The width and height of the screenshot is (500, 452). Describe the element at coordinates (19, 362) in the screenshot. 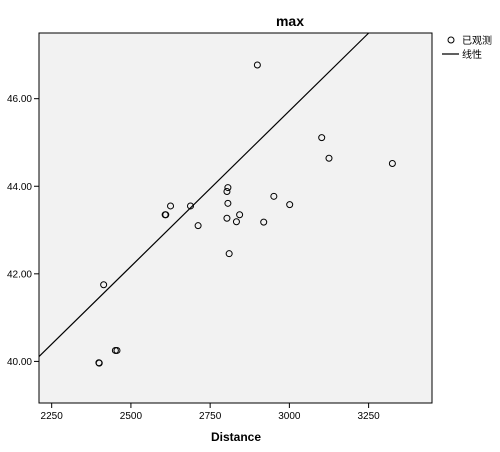

I see `y-tick-label: 40.00` at that location.